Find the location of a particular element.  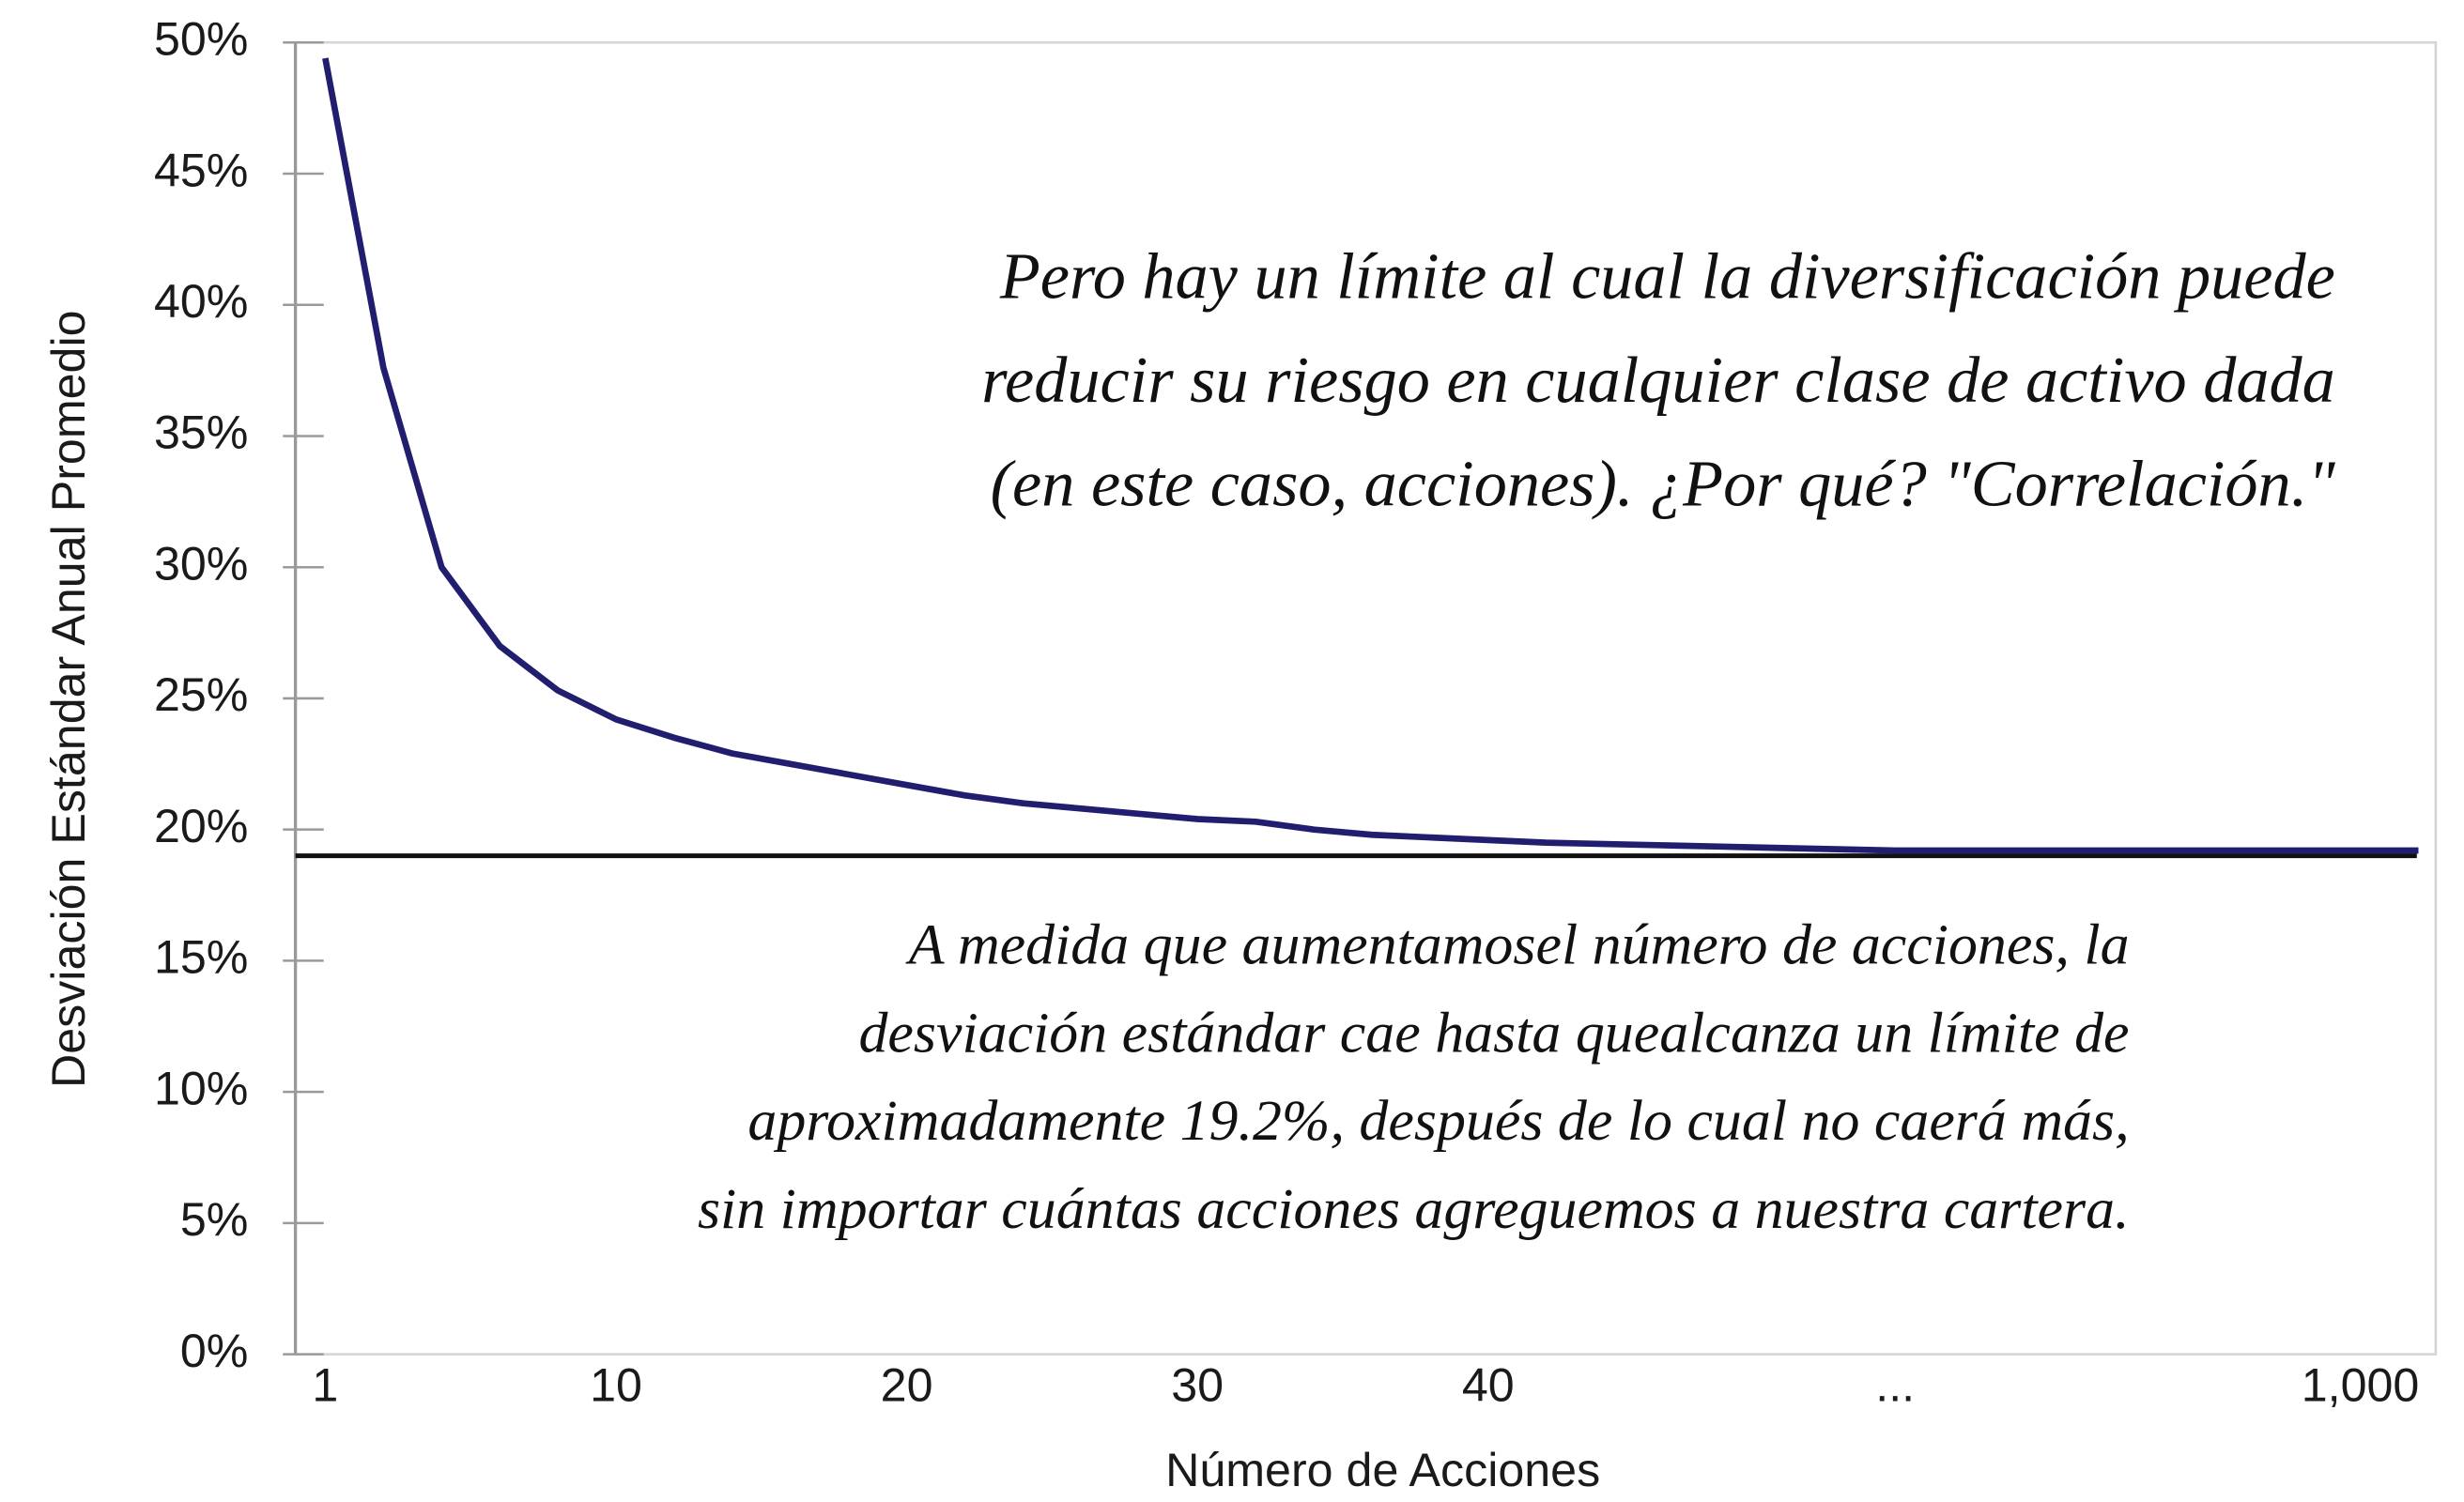

x-tick-label: 30 is located at coordinates (1197, 1385).